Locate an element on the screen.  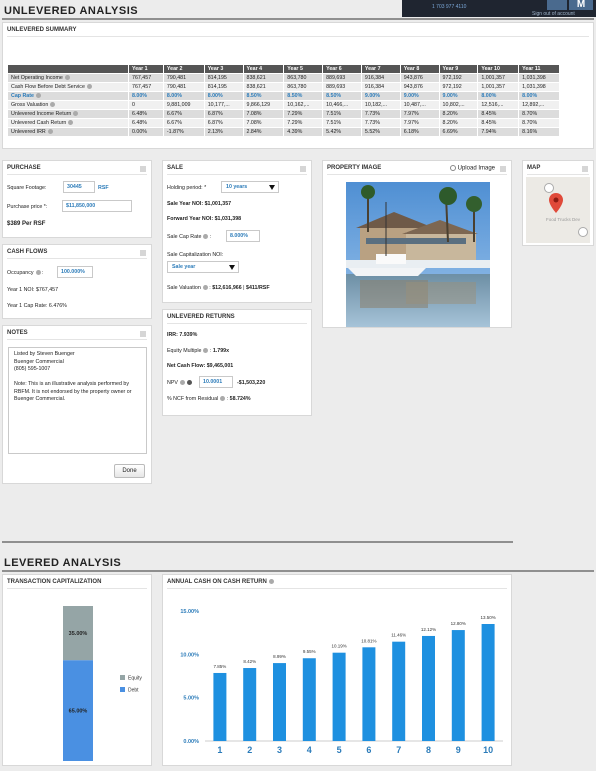
bar-data-label: 10.19% is located at coordinates (338, 646).